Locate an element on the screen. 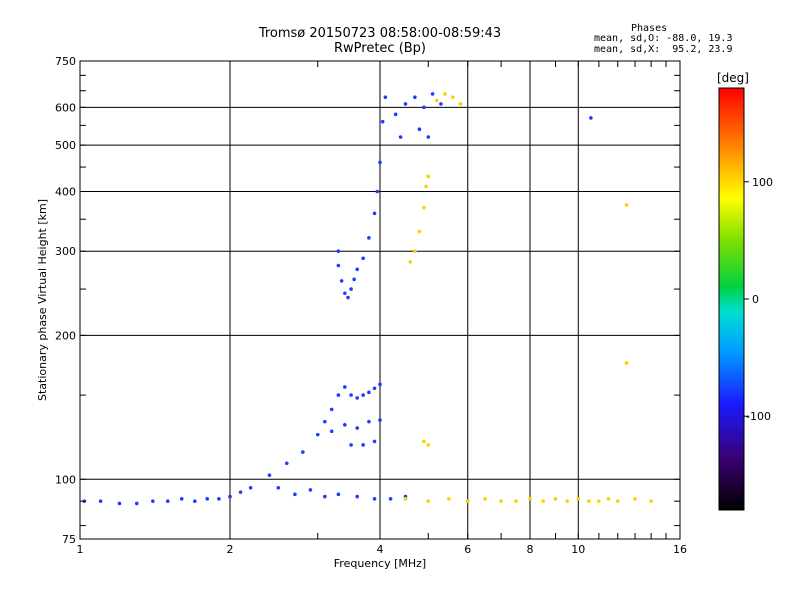 This screenshot has height=600, width=800. y-tick-label: 100 is located at coordinates (65, 479).